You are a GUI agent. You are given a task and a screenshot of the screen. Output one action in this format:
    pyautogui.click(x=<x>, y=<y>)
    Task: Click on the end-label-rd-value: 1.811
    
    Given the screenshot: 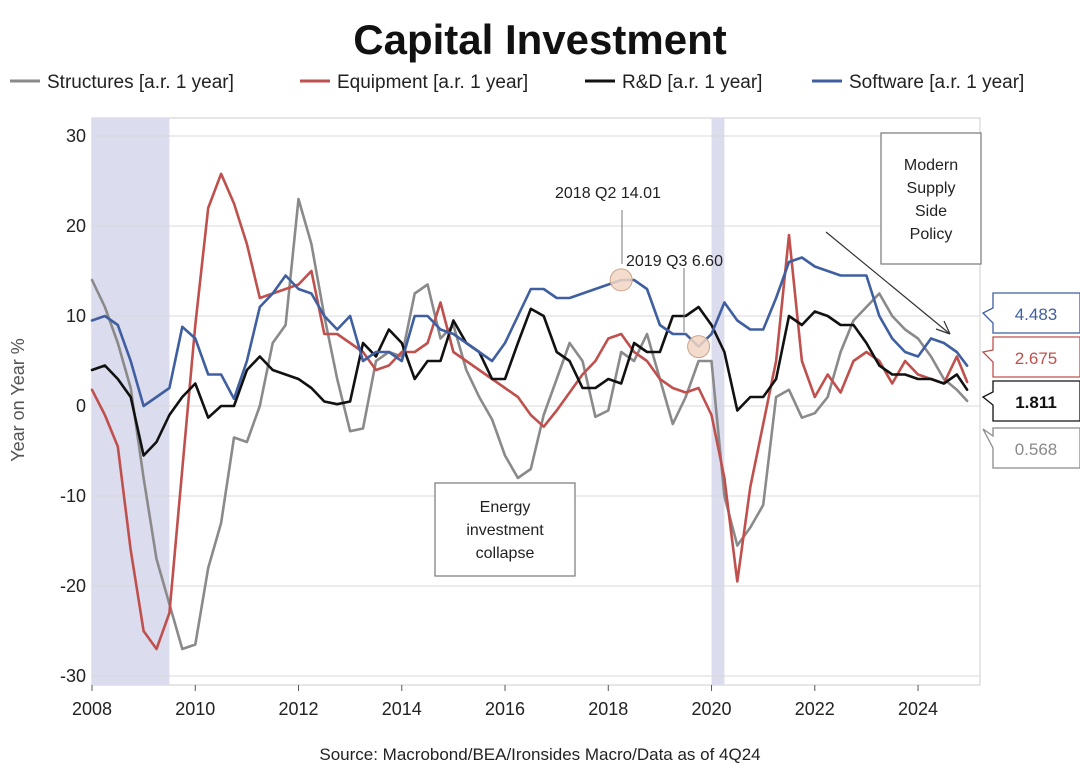 What is the action you would take?
    pyautogui.click(x=1036, y=402)
    